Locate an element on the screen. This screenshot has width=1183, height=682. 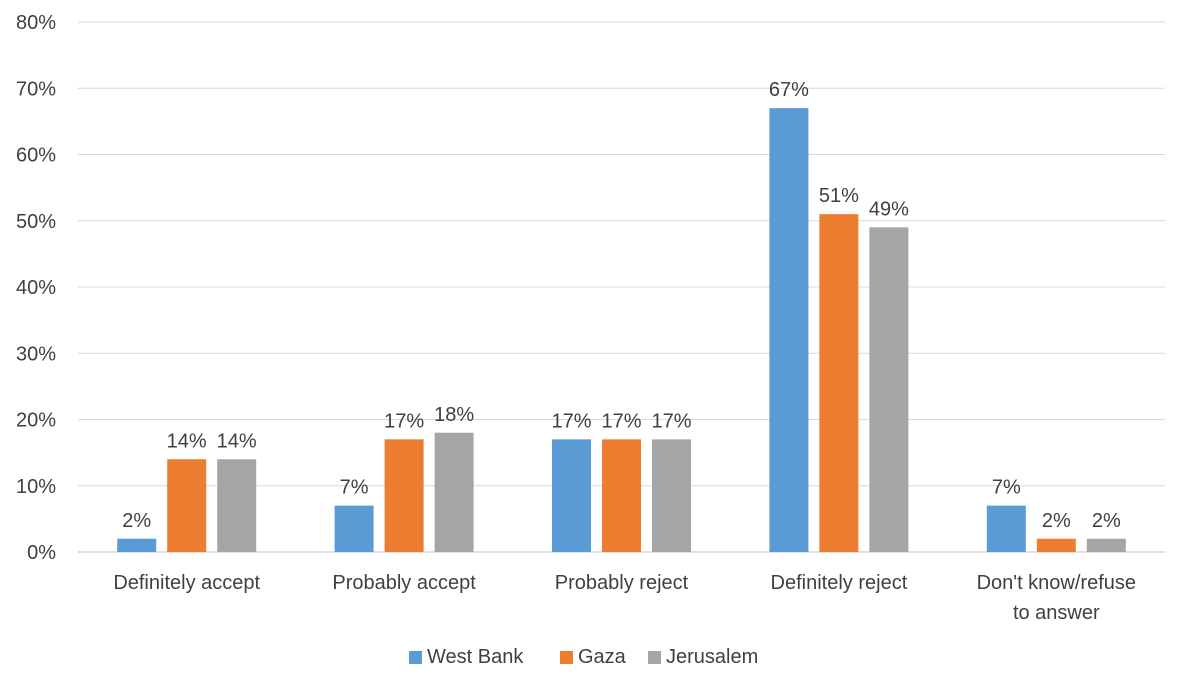
category-label: Definitely reject is located at coordinates (839, 583).